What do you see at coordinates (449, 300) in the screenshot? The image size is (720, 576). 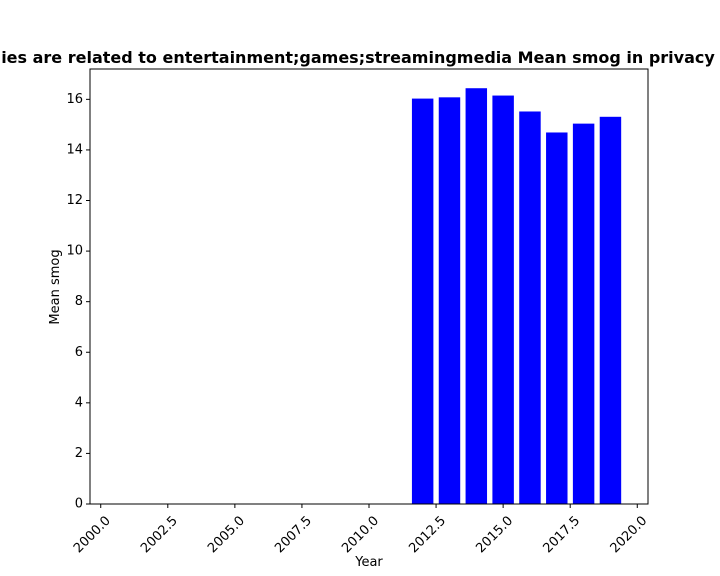 I see `bar-2013` at bounding box center [449, 300].